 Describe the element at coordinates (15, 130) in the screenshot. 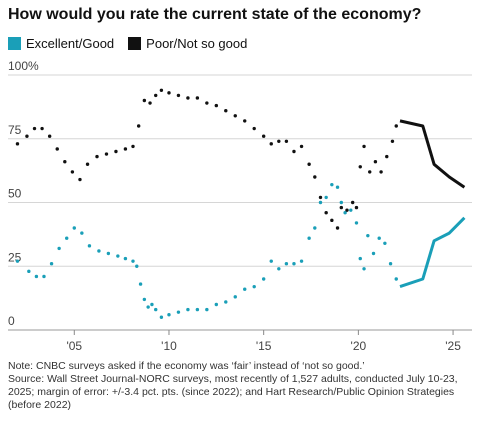

I see `y-tick-label-75: 75` at that location.